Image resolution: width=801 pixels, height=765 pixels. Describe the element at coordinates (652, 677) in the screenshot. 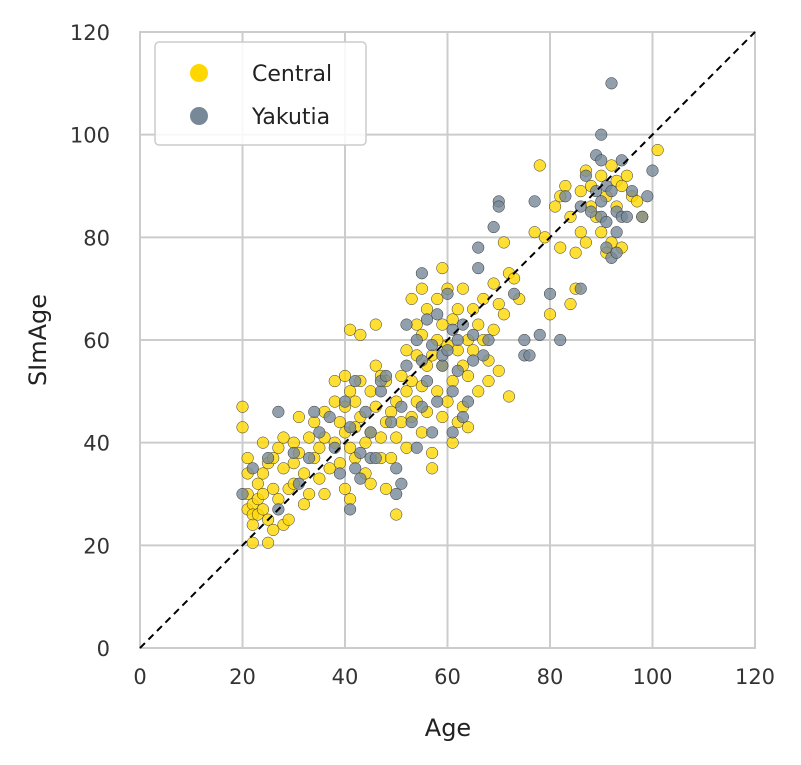

I see `x-tick-label: 100` at that location.